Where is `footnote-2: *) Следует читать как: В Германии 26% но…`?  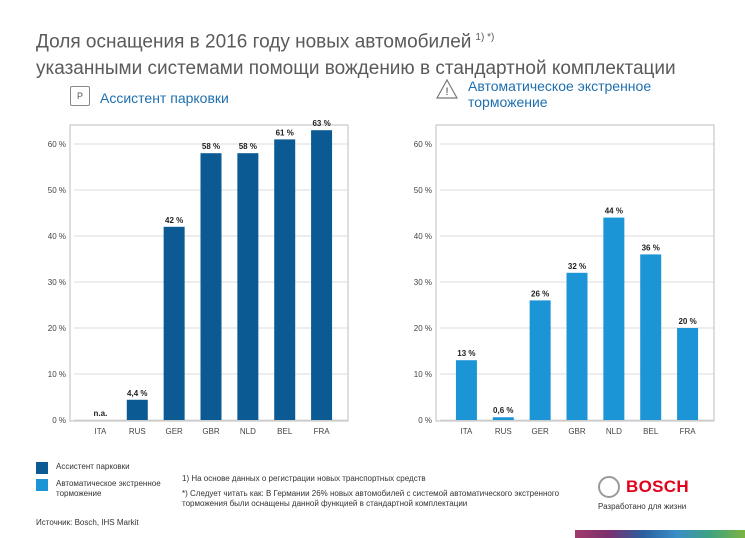
footnote-2: *) Следует читать как: В Германии 26% но… is located at coordinates (371, 498).